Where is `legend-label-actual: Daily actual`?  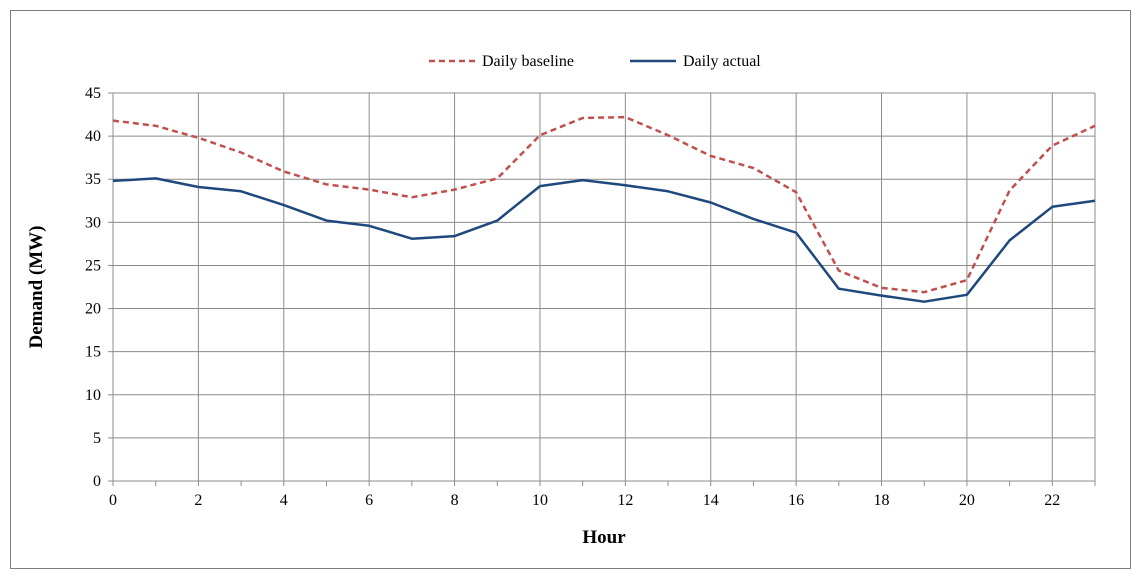
legend-label-actual: Daily actual is located at coordinates (722, 61).